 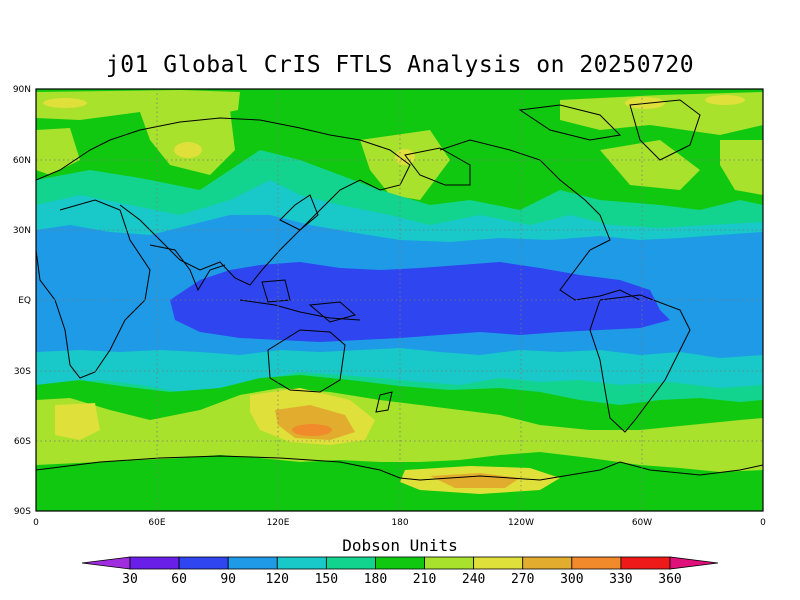 I want to click on lat-axis: 90N 60N 30N EQ 30S 60S 90S, so click(x=22, y=301).